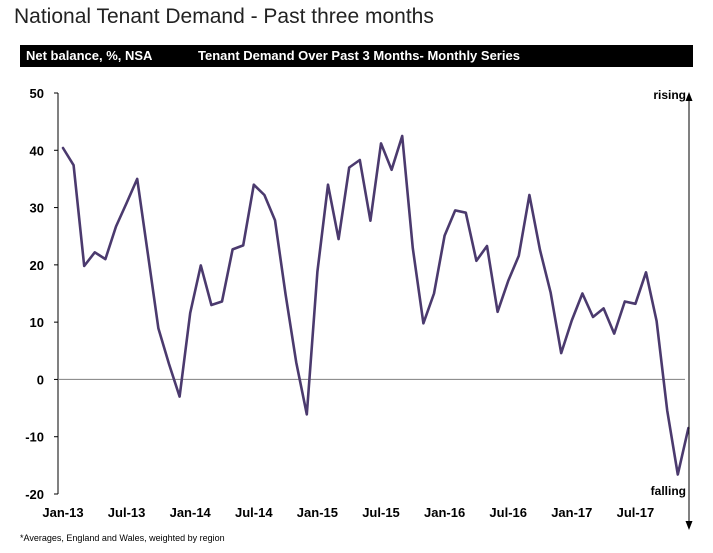  What do you see at coordinates (669, 95) in the screenshot?
I see `rising-label: rising` at bounding box center [669, 95].